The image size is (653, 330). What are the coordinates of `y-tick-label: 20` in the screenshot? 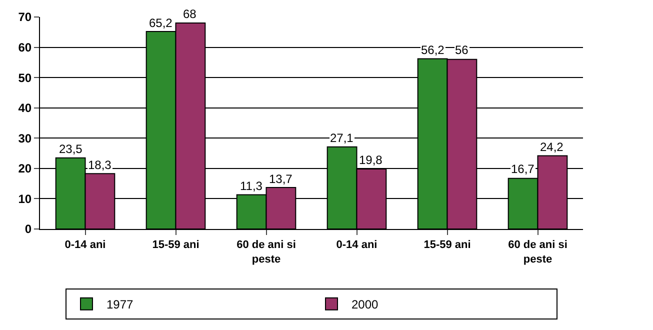 It's located at (25, 169).